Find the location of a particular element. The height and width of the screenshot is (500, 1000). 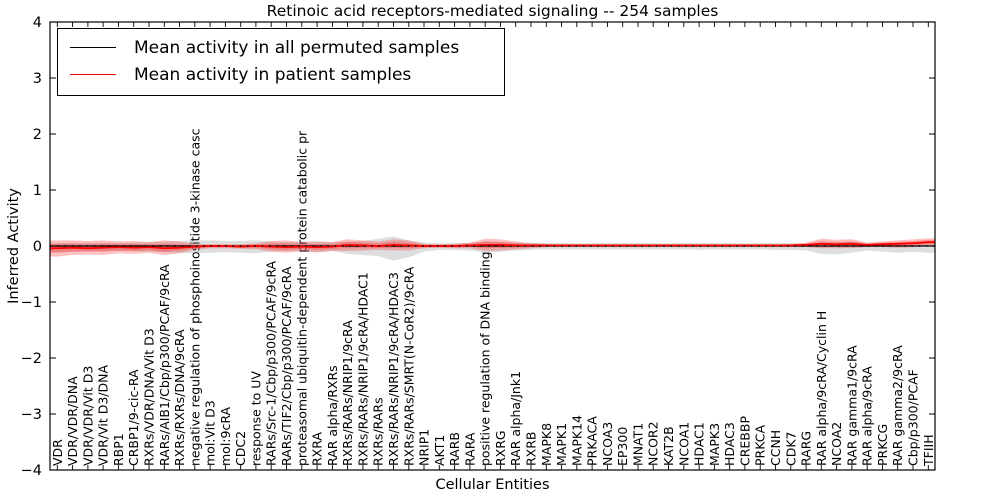

band-patient is located at coordinates (492, 247).